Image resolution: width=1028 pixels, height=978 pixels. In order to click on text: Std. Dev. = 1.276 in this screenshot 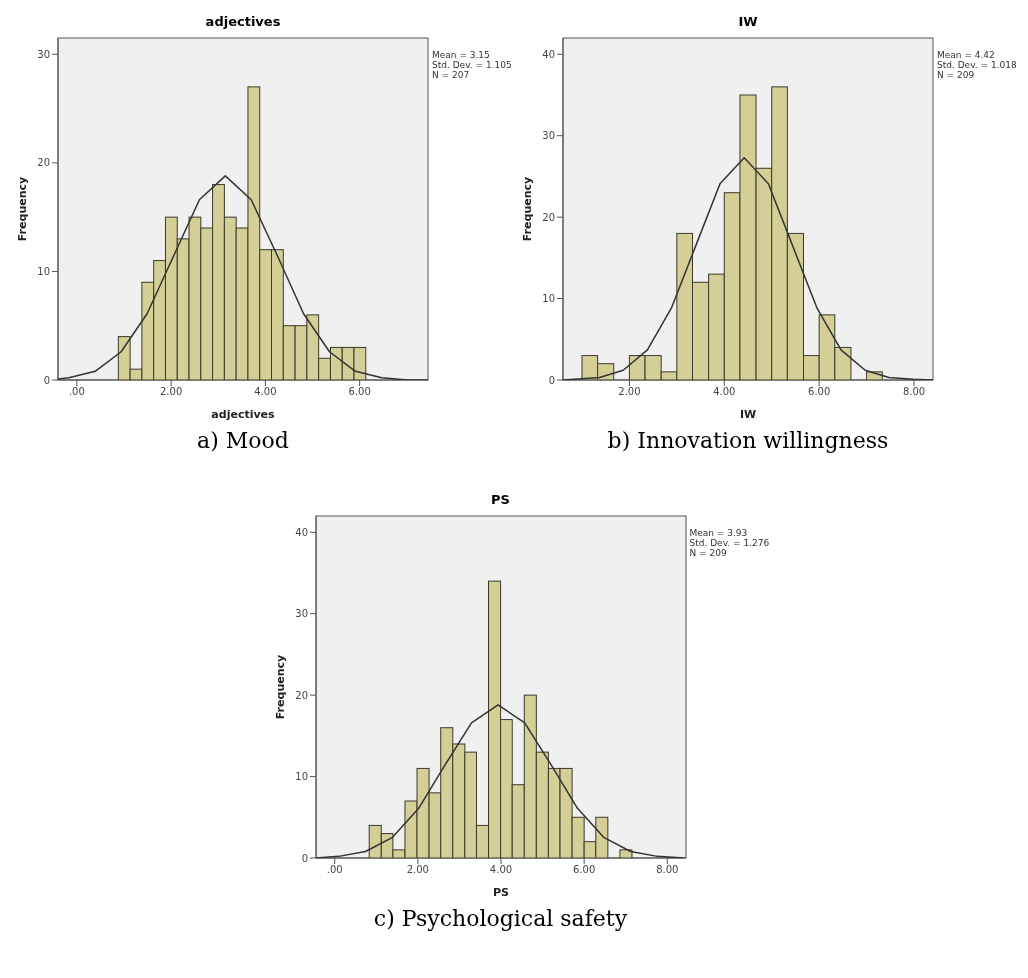, I will do `click(729, 543)`.